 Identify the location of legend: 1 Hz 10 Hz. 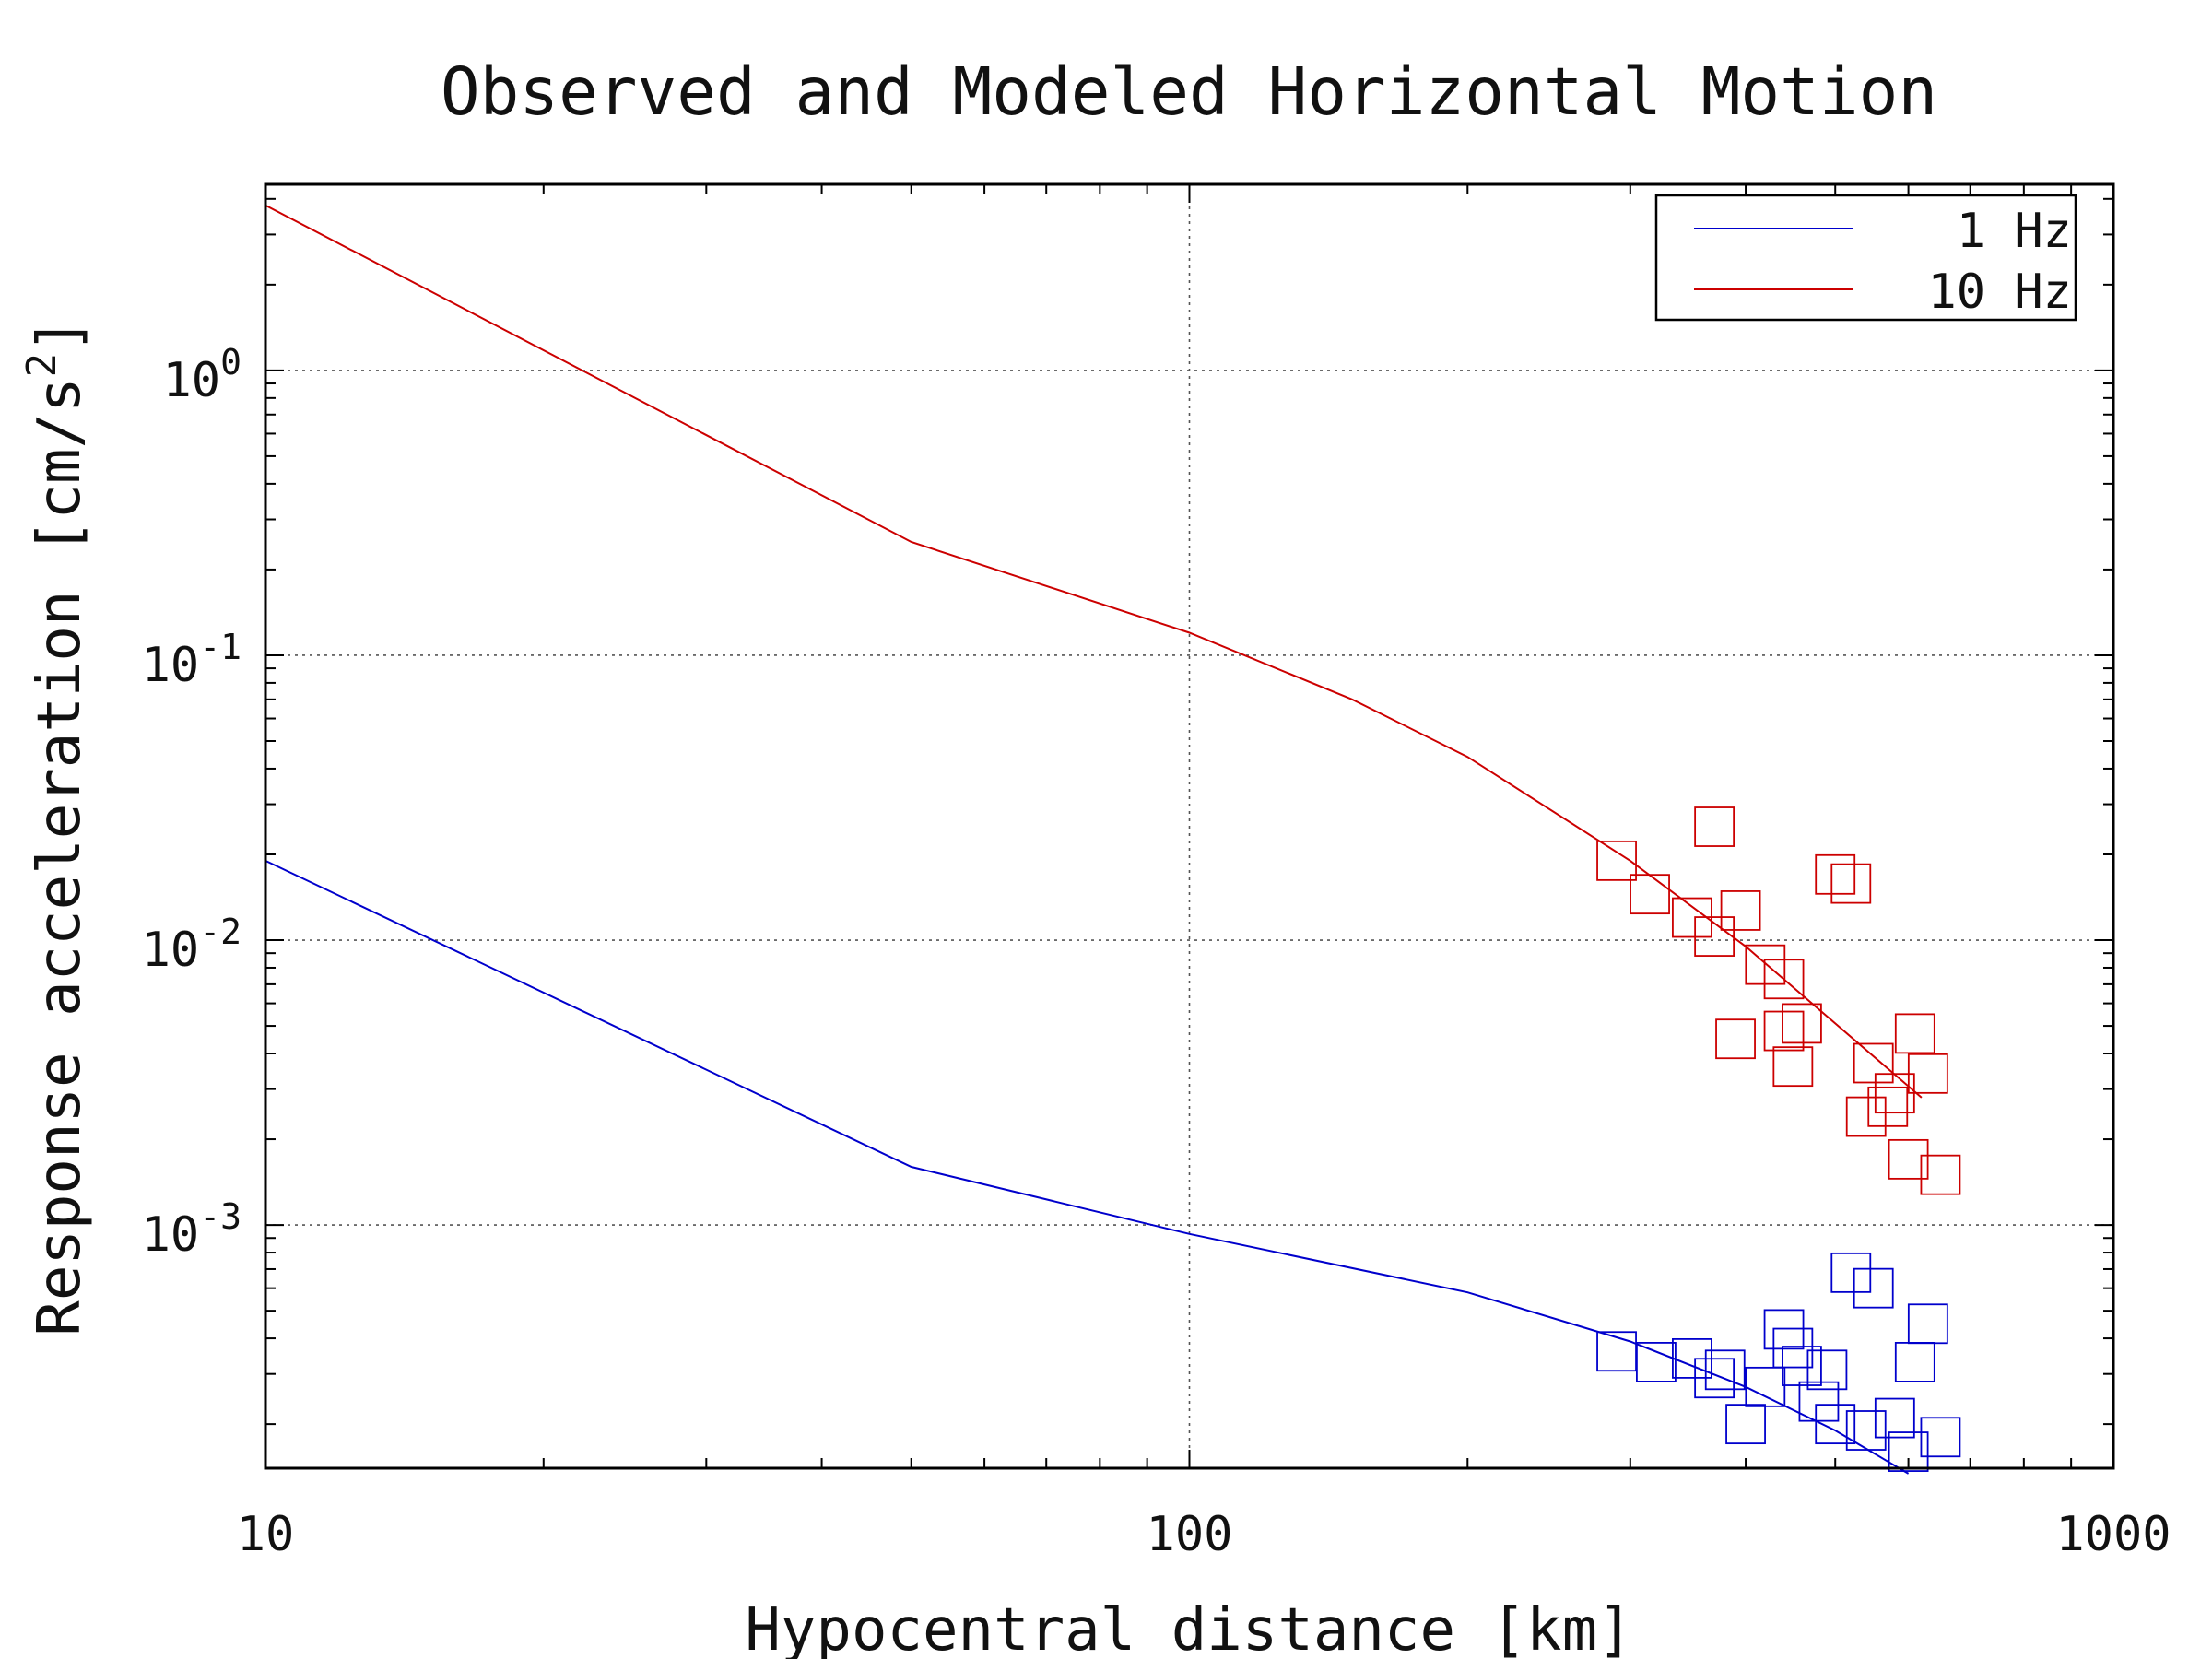
(1865, 258).